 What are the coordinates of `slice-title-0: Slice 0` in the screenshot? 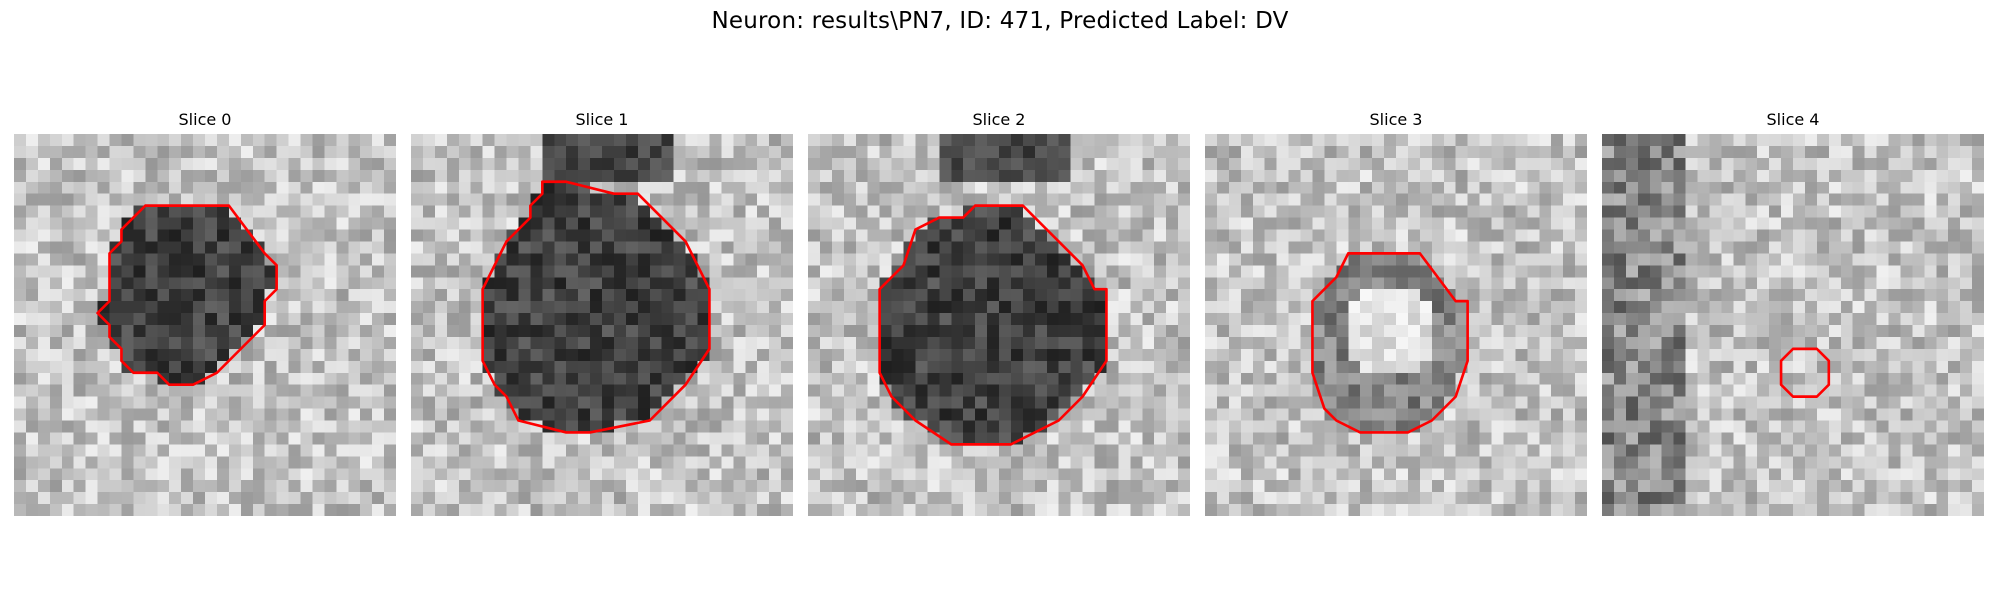 It's located at (205, 119).